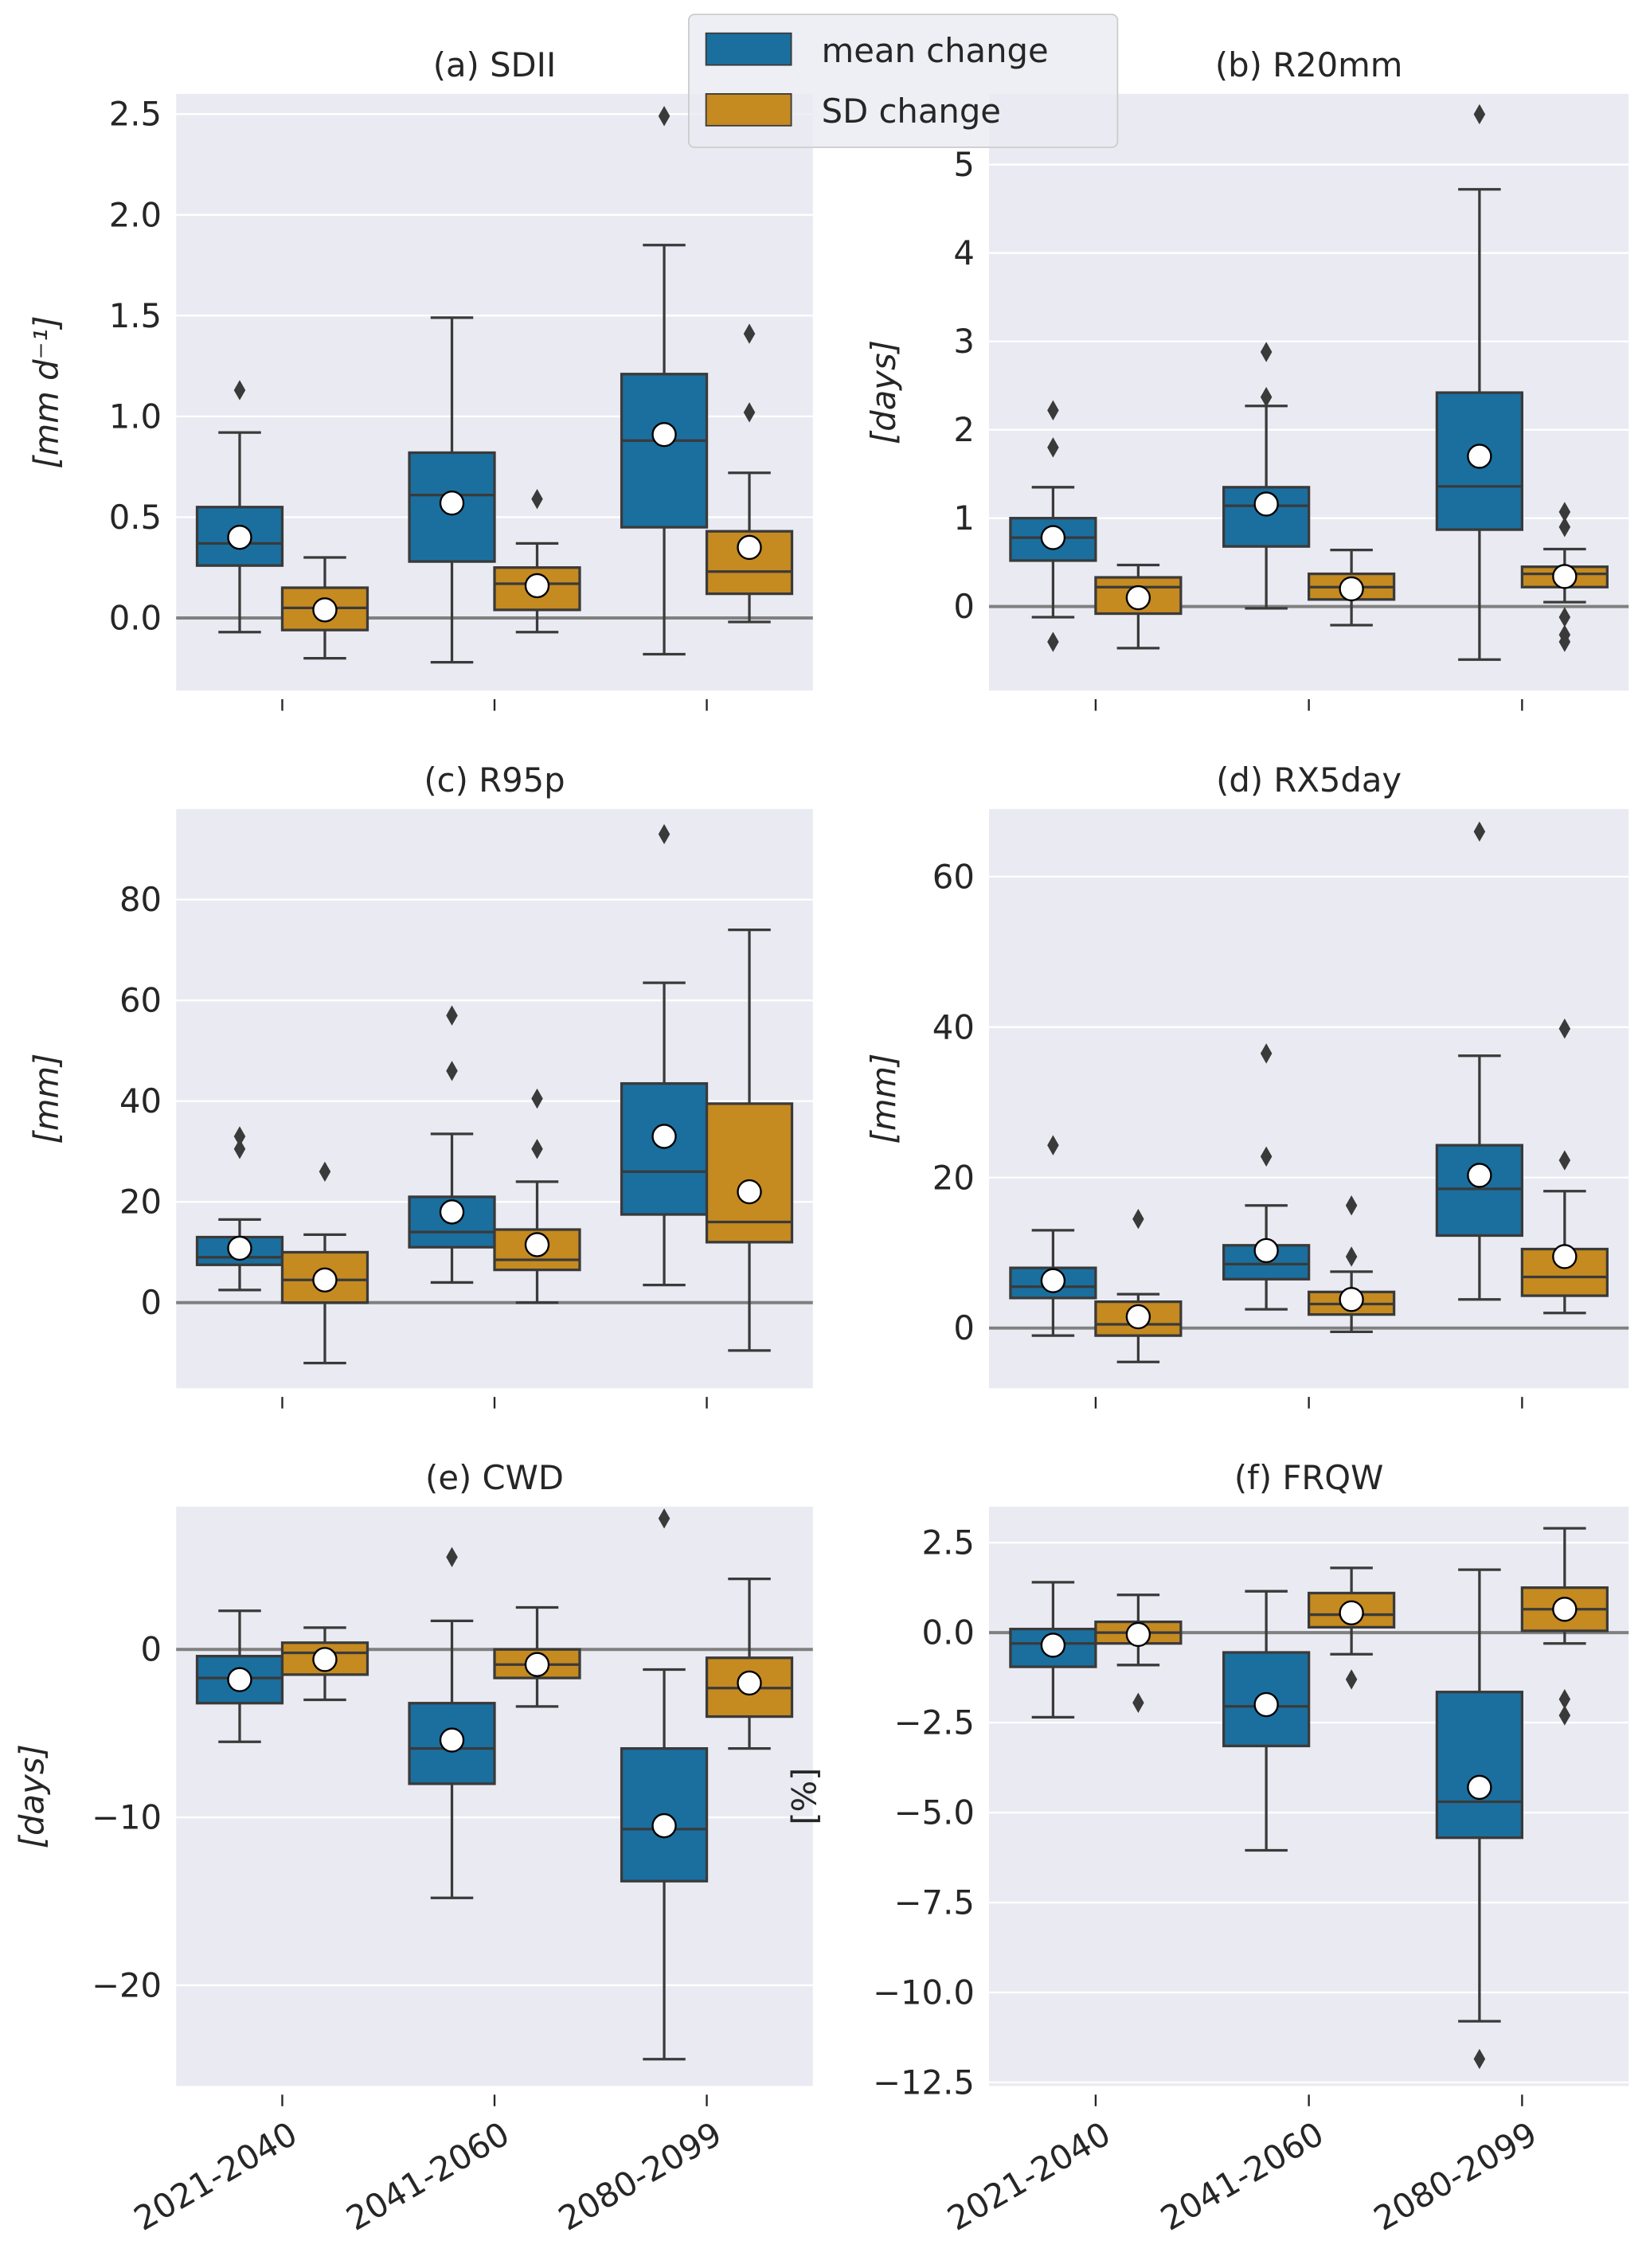  What do you see at coordinates (804, 1797) in the screenshot?
I see `y-axis-label: [%]` at bounding box center [804, 1797].